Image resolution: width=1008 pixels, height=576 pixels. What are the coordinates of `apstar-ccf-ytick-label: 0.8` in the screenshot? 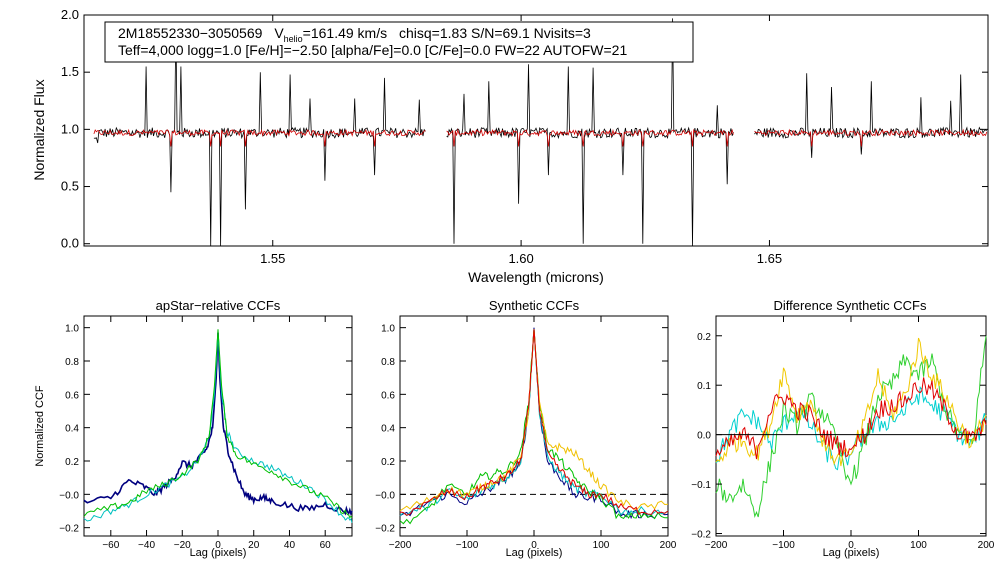 It's located at (72, 362).